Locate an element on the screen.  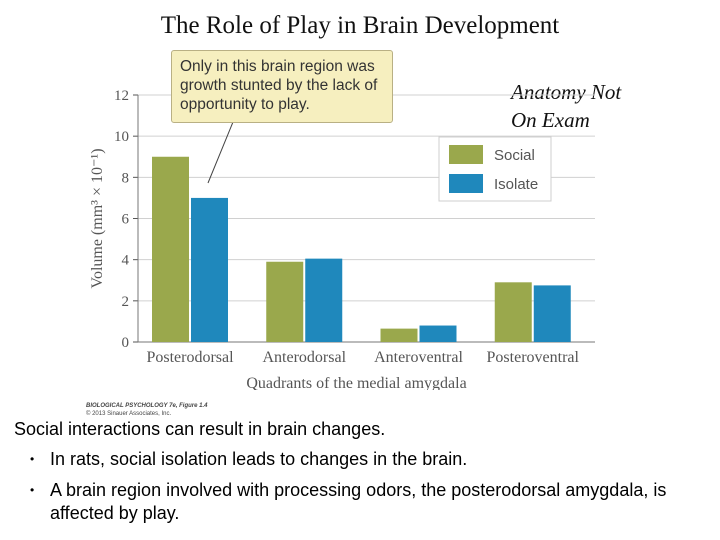
bar-social-anteroventral is located at coordinates (399, 335).